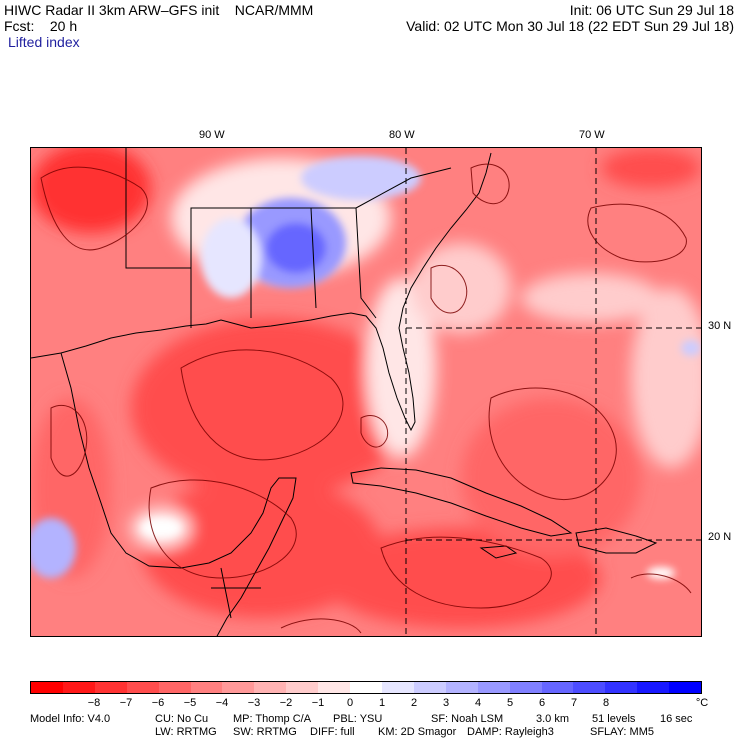 The height and width of the screenshot is (740, 740). What do you see at coordinates (651, 10) in the screenshot?
I see `init-time: Init: 06 UTC Sun 29 Jul 18` at bounding box center [651, 10].